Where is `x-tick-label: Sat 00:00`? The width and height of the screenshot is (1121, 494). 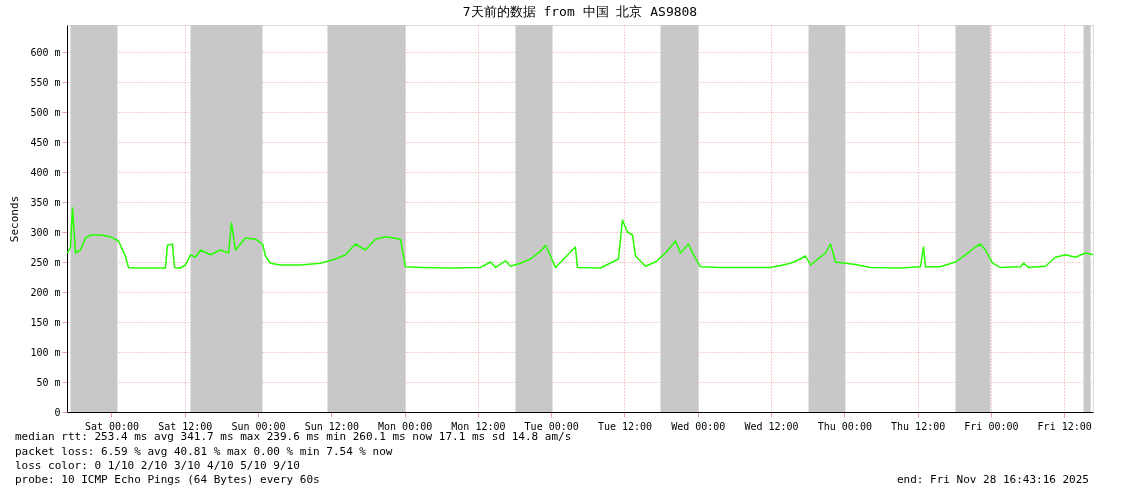
x-tick-label: Sat 00:00 is located at coordinates (112, 426).